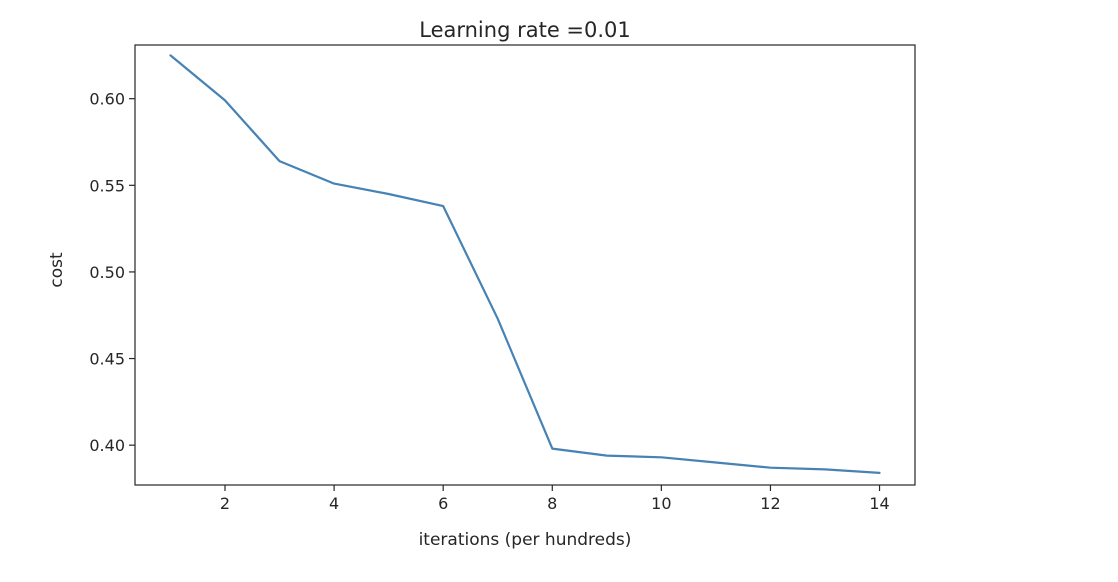  What do you see at coordinates (57, 270) in the screenshot?
I see `y-axis-label: cost` at bounding box center [57, 270].